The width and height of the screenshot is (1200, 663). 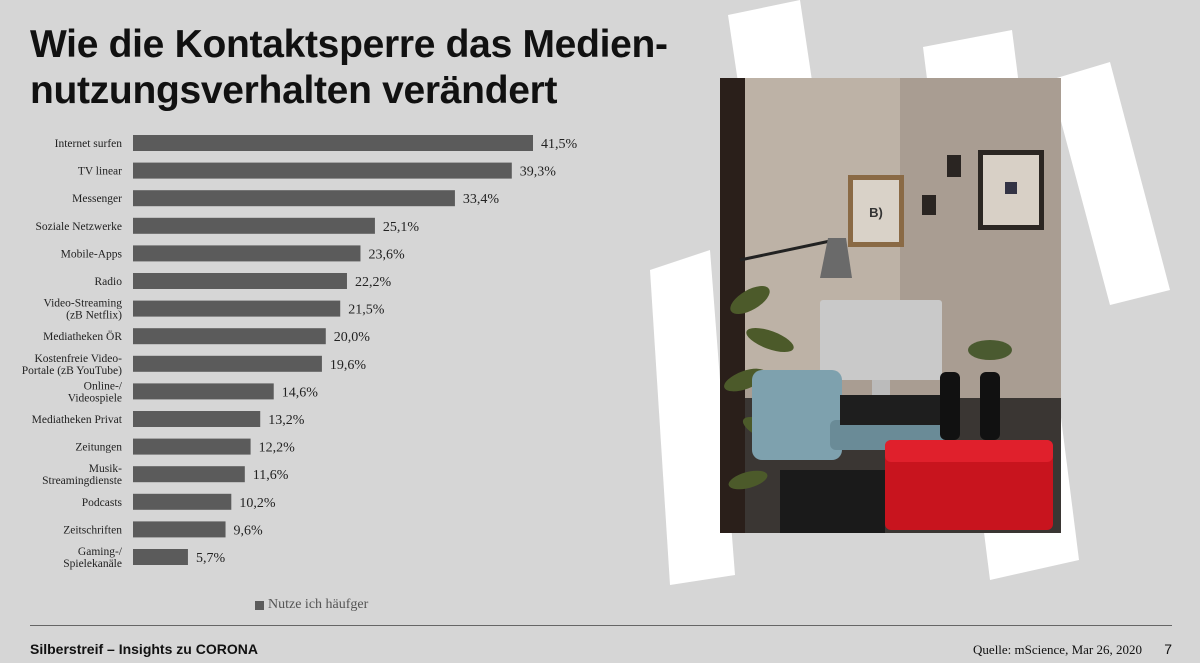 I want to click on category-label: Gaming-/Spielekanäle, so click(x=93, y=558).